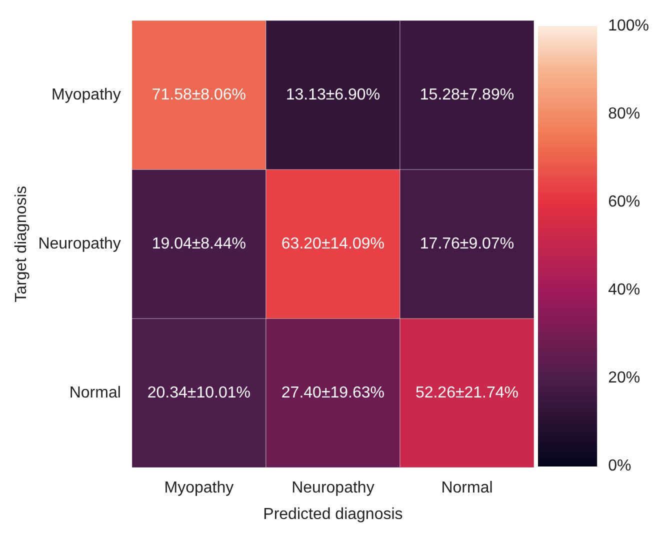 The image size is (670, 537). Describe the element at coordinates (467, 488) in the screenshot. I see `x-tick-label: Normal` at that location.